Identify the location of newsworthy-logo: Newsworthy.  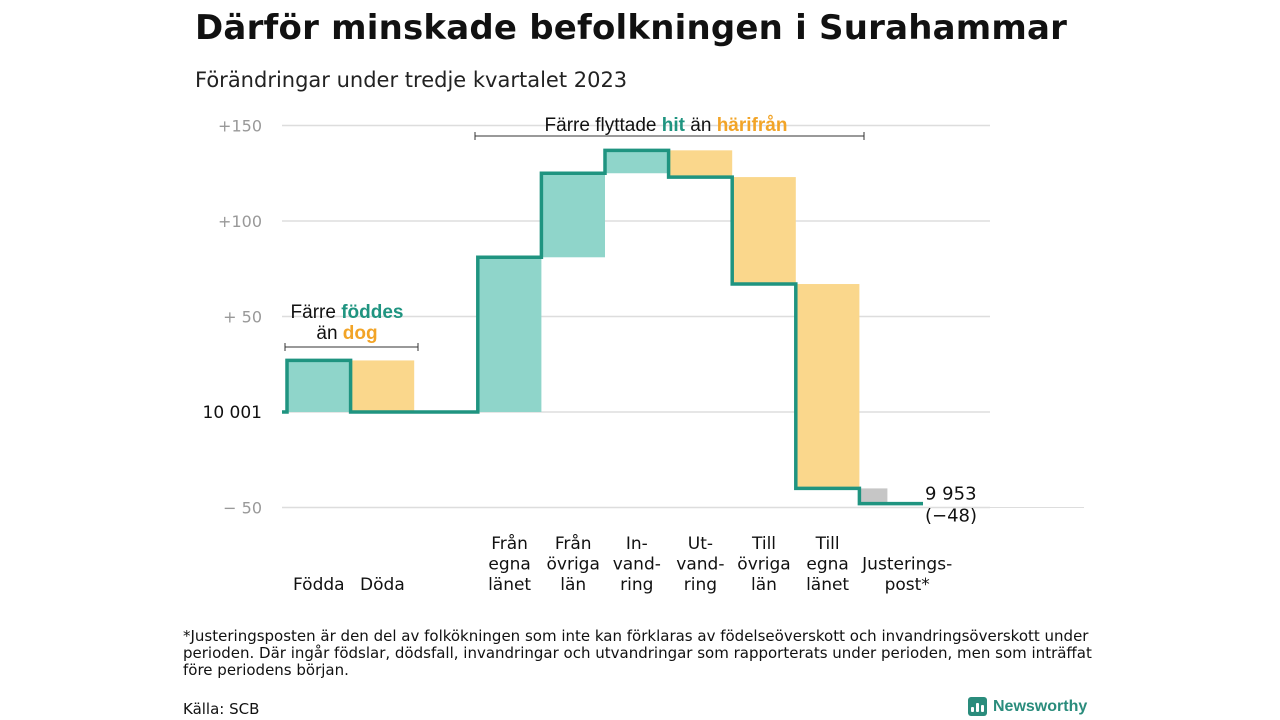
(1027, 706).